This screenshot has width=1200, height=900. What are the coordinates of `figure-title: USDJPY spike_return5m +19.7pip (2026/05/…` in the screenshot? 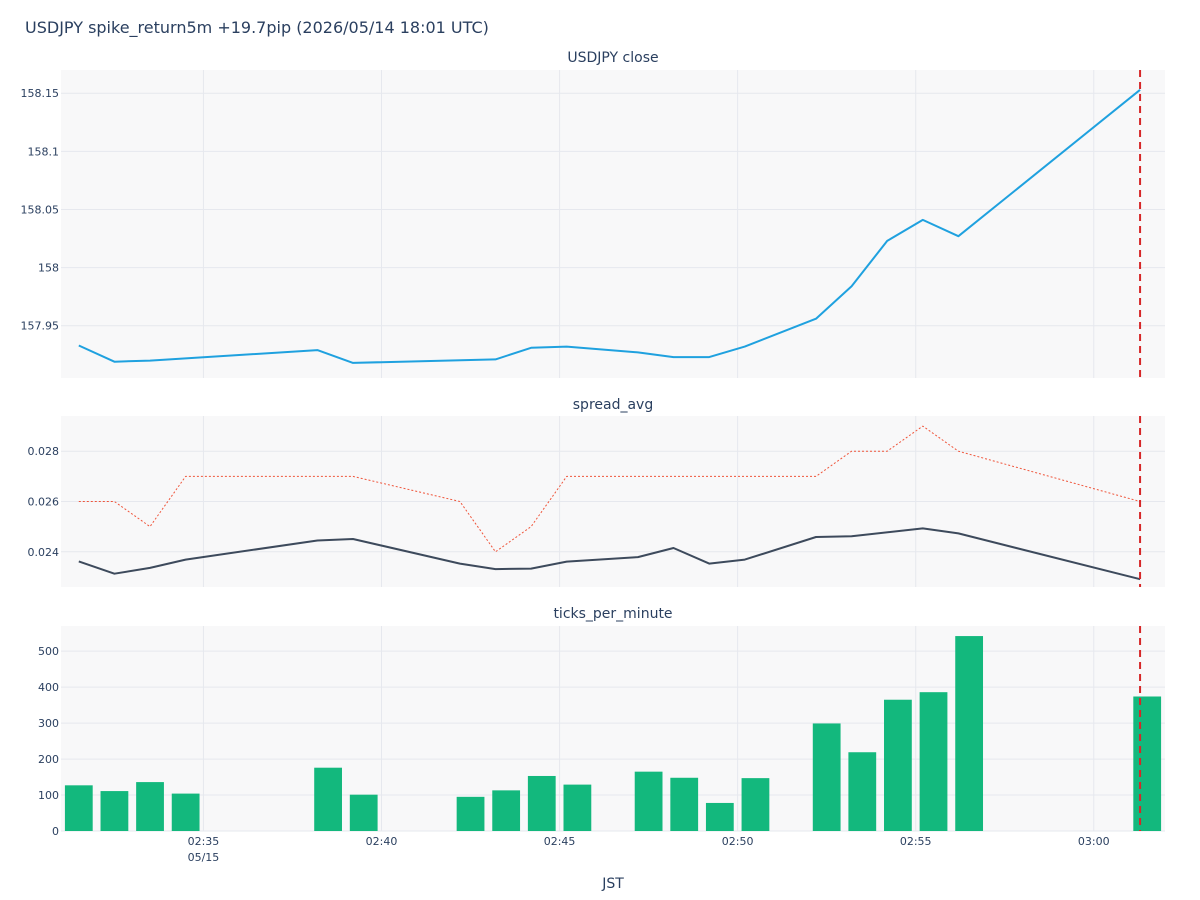 It's located at (257, 27).